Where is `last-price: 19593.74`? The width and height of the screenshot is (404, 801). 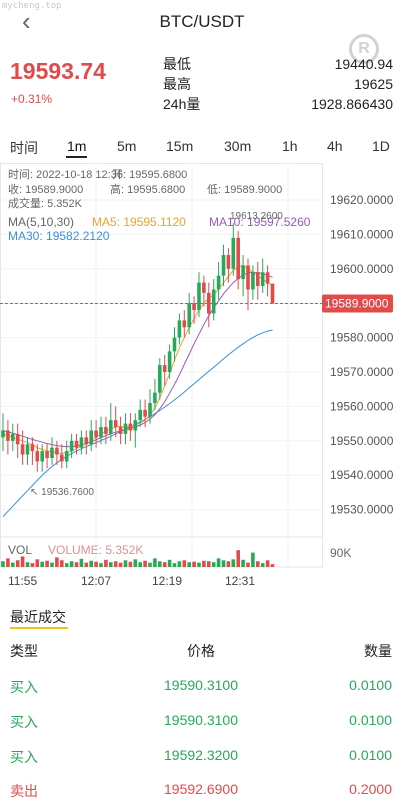
last-price: 19593.74 is located at coordinates (58, 71).